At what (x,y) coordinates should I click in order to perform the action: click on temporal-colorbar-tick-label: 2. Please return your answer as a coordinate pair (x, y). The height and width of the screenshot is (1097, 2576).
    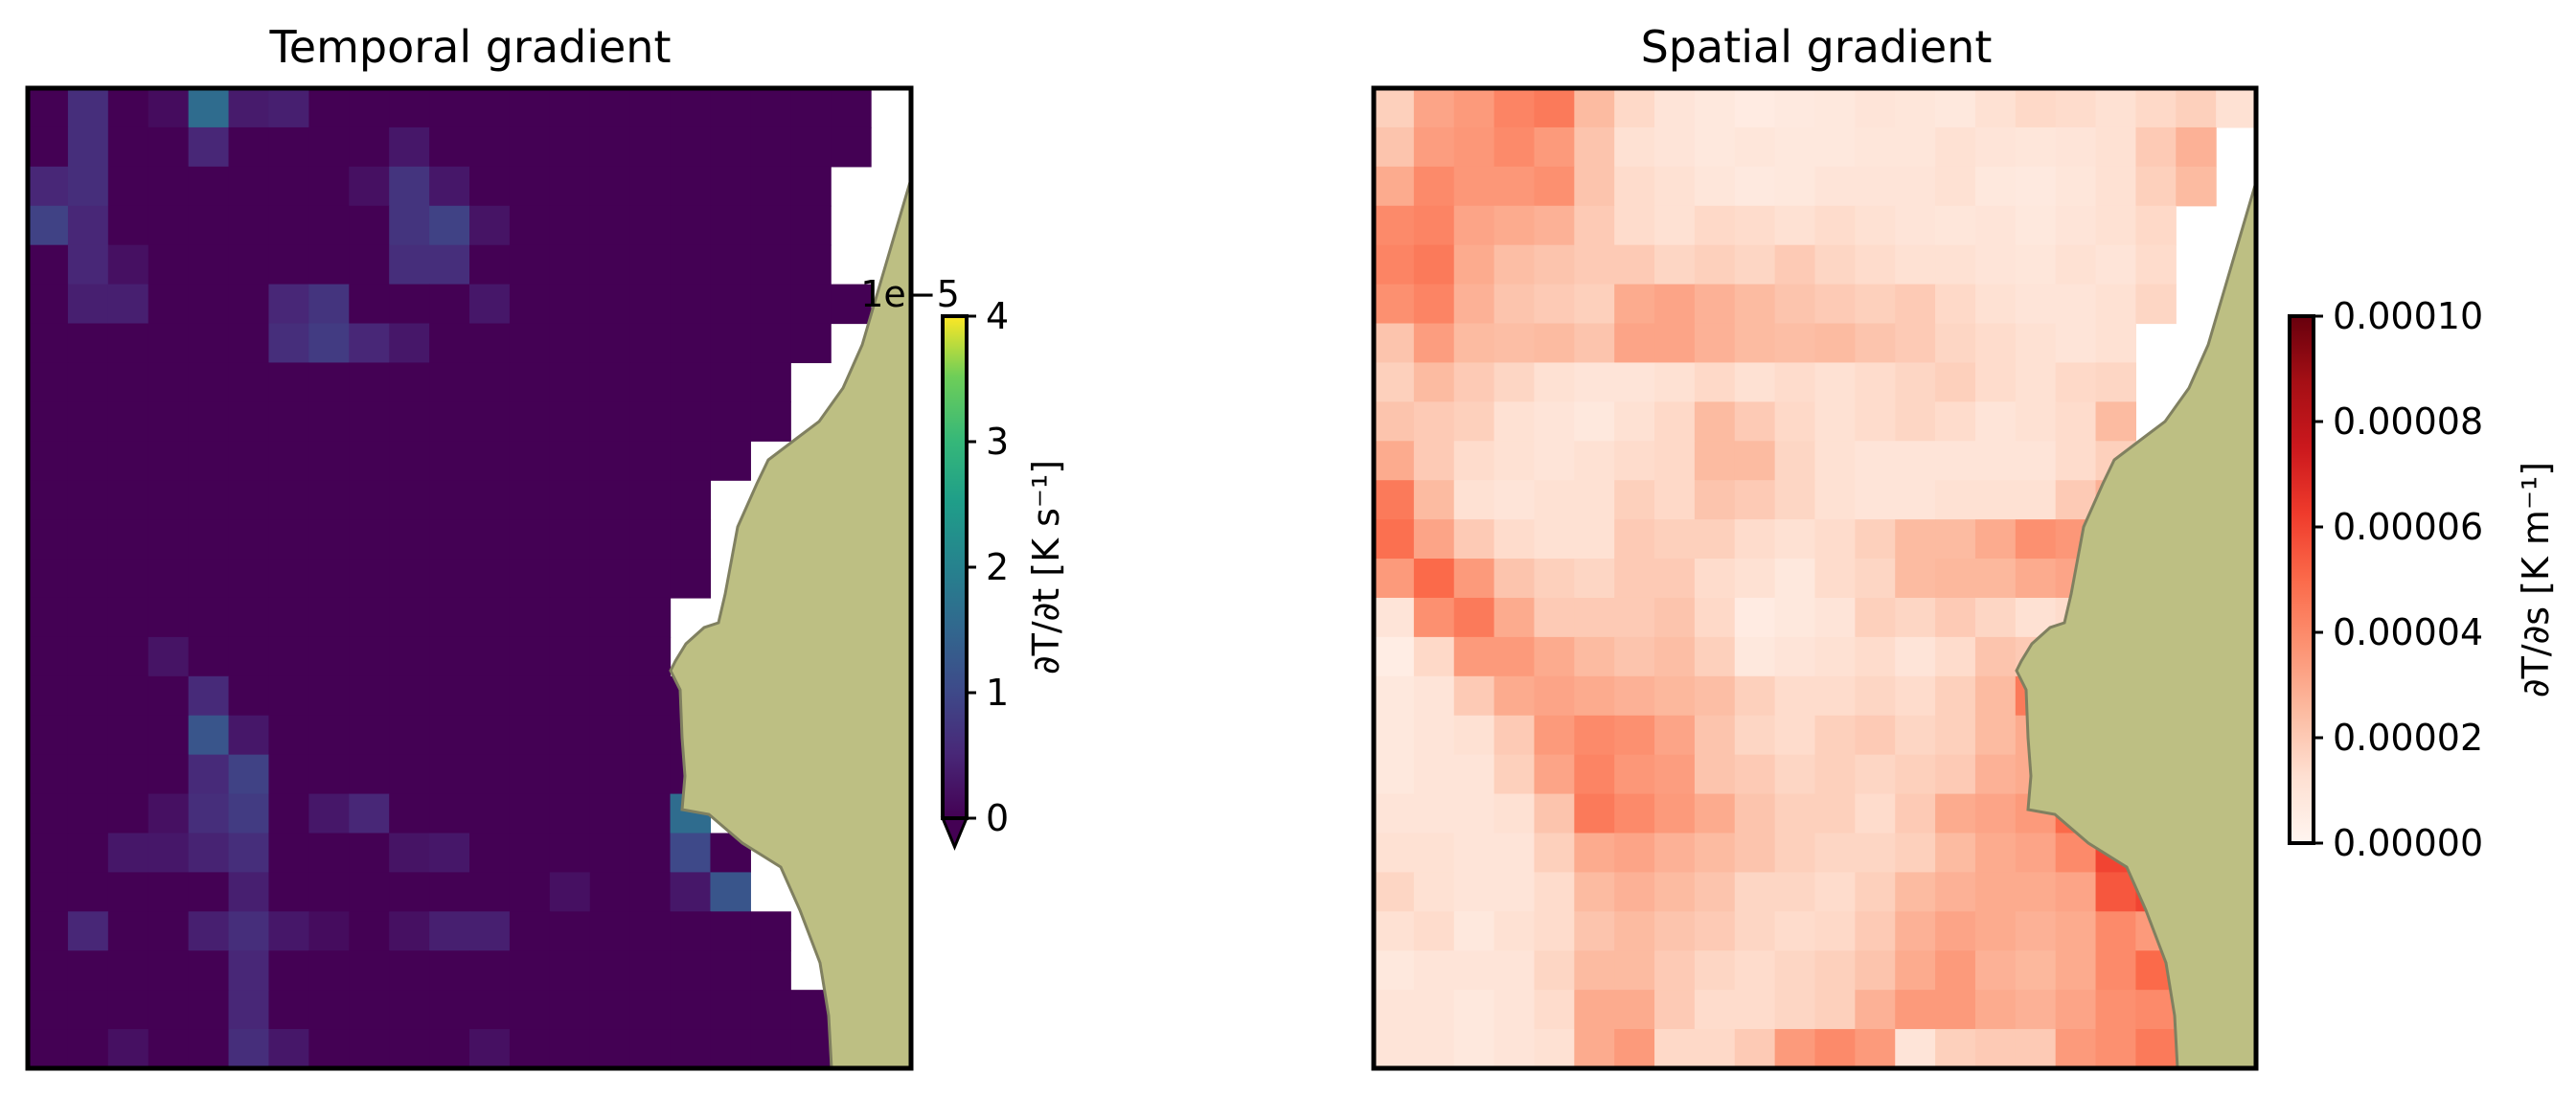
    Looking at the image, I should click on (998, 567).